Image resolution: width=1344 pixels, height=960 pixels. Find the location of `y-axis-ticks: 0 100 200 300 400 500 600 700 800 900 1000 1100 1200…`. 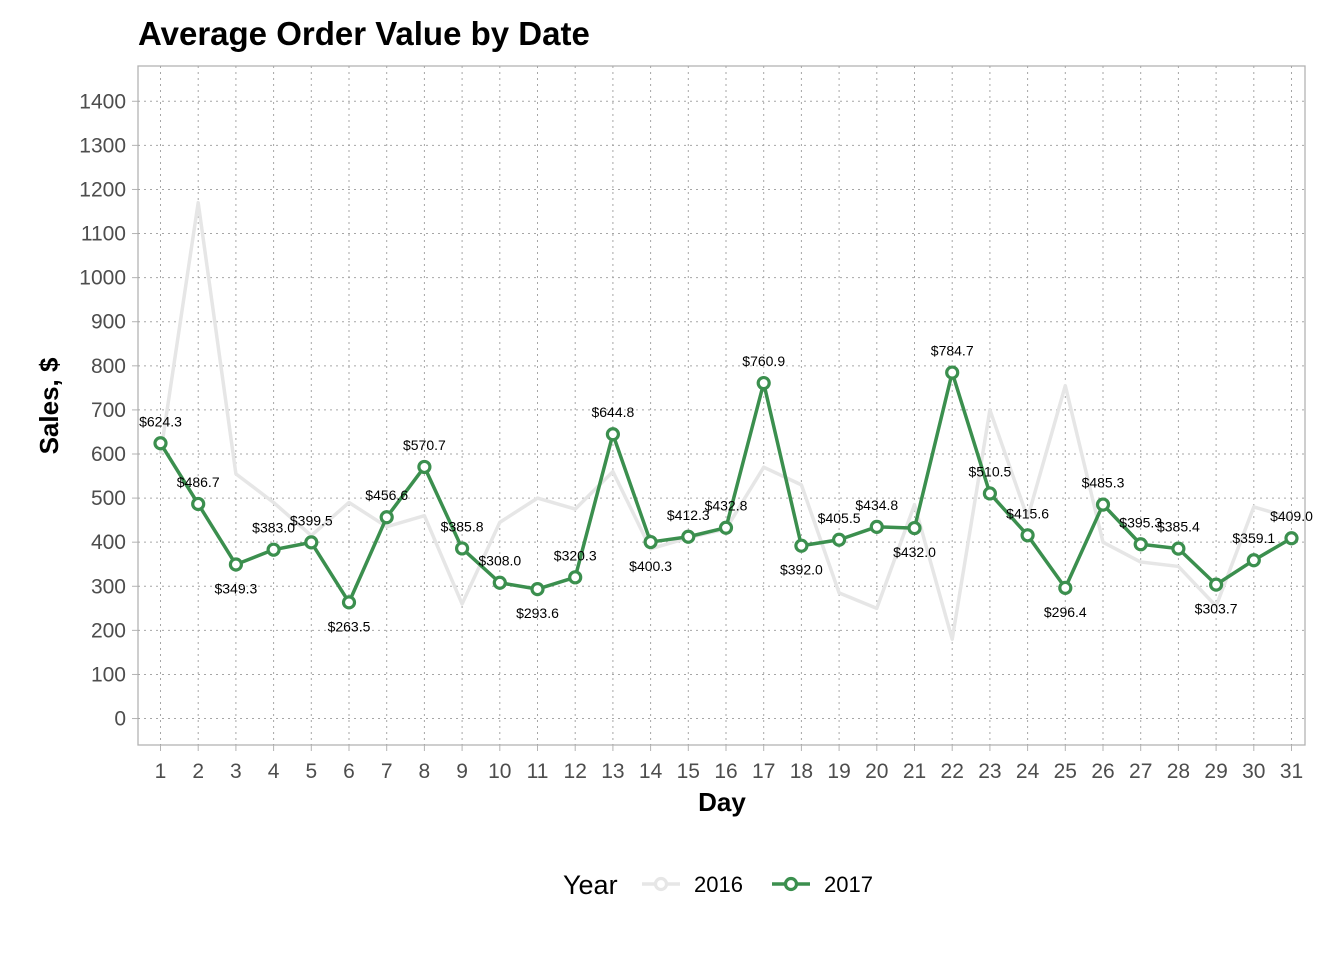

y-axis-ticks: 0 100 200 300 400 500 600 700 800 900 1000 1100 1200… is located at coordinates (108, 410).